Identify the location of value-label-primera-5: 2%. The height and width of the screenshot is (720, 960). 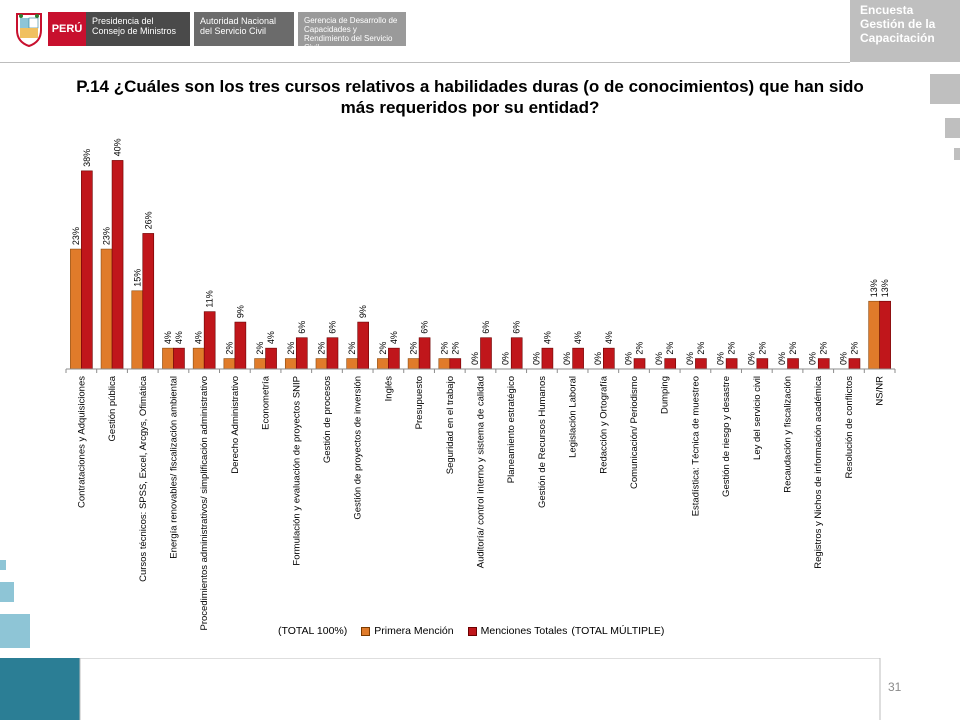
(229, 348).